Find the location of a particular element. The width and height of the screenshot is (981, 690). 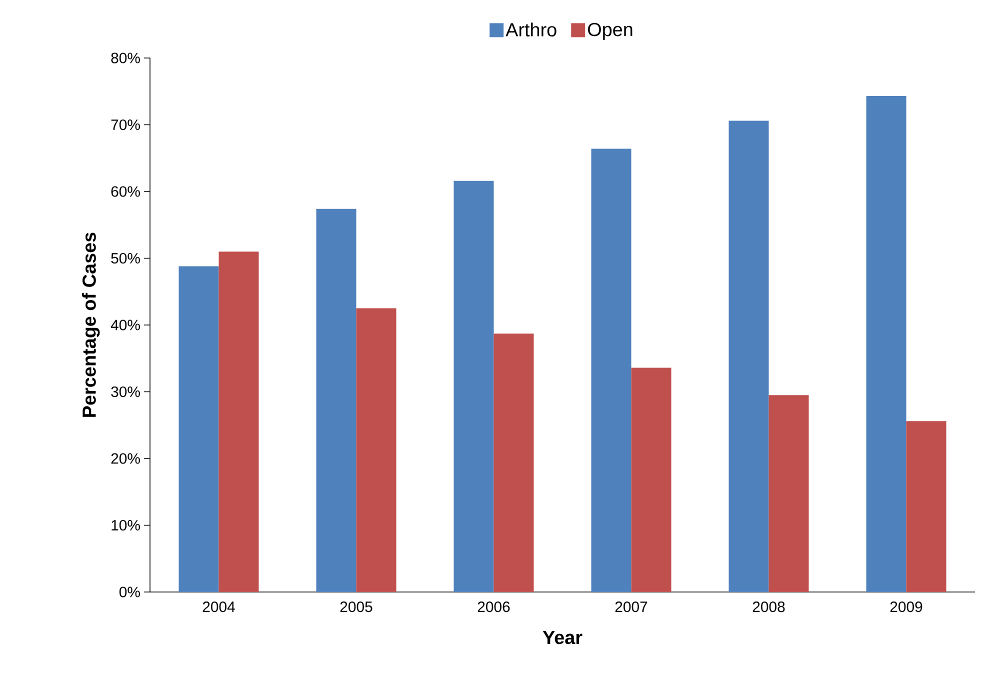

legend-label: Arthro is located at coordinates (531, 29).